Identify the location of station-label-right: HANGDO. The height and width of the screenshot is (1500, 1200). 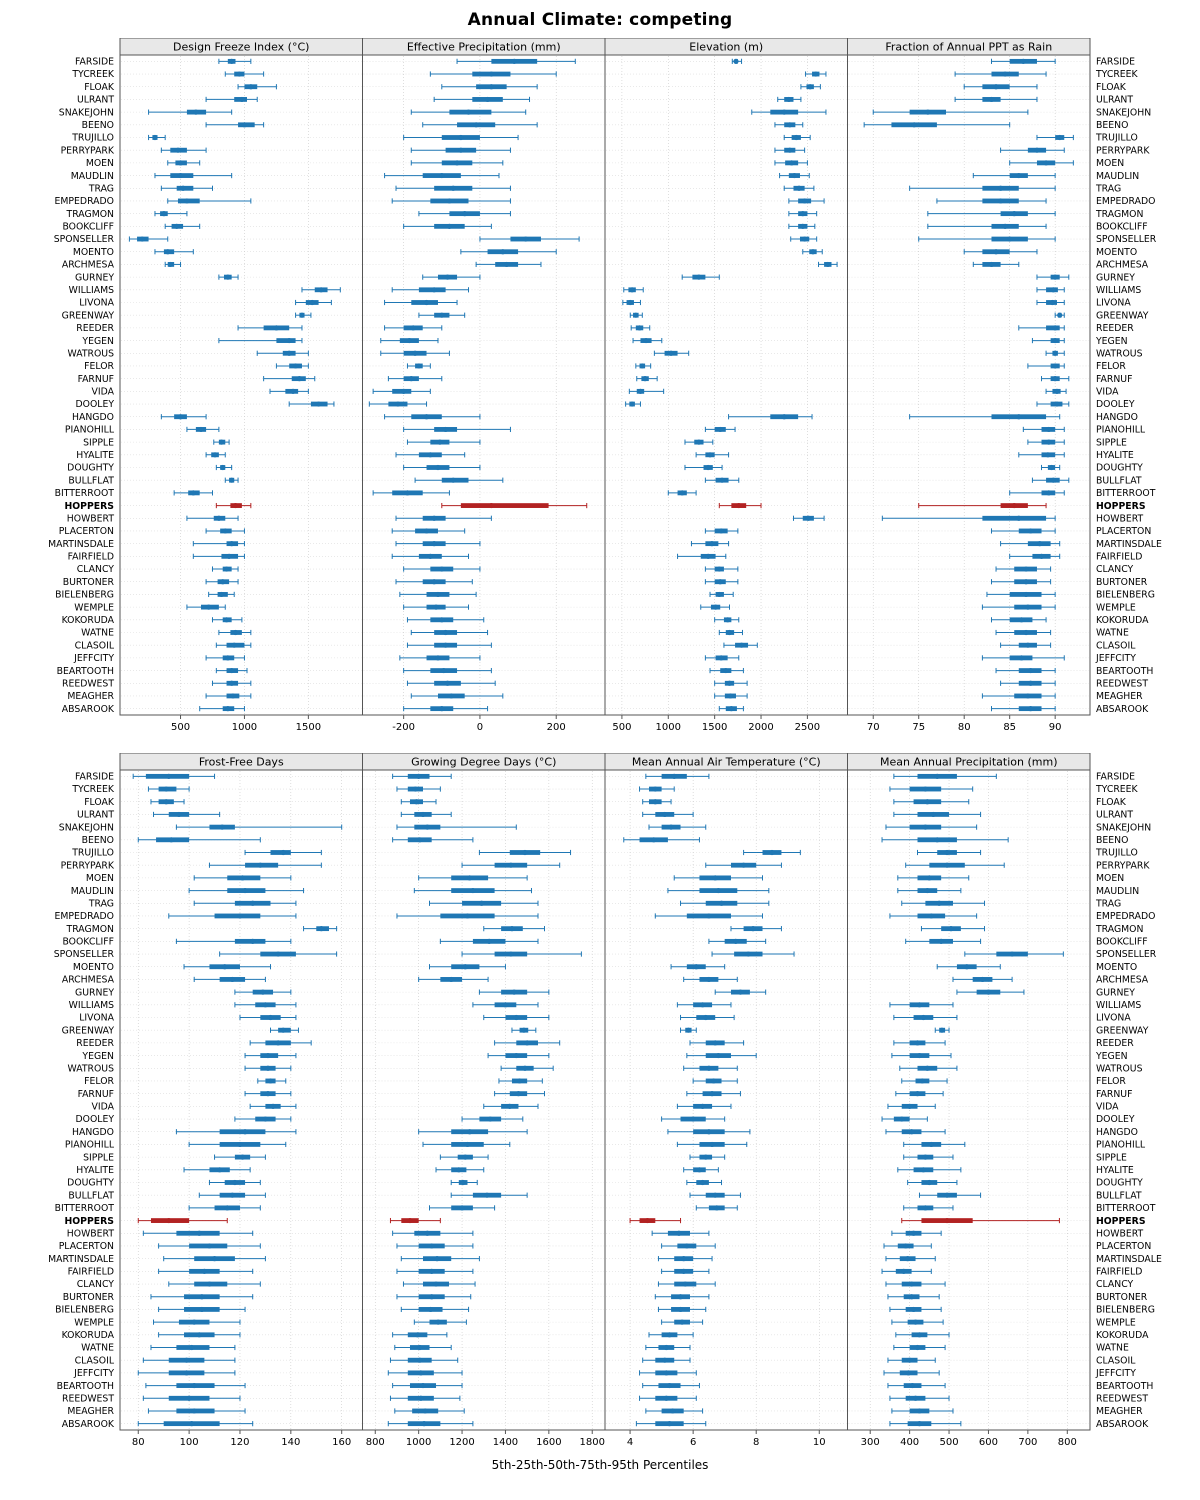
(1117, 1132).